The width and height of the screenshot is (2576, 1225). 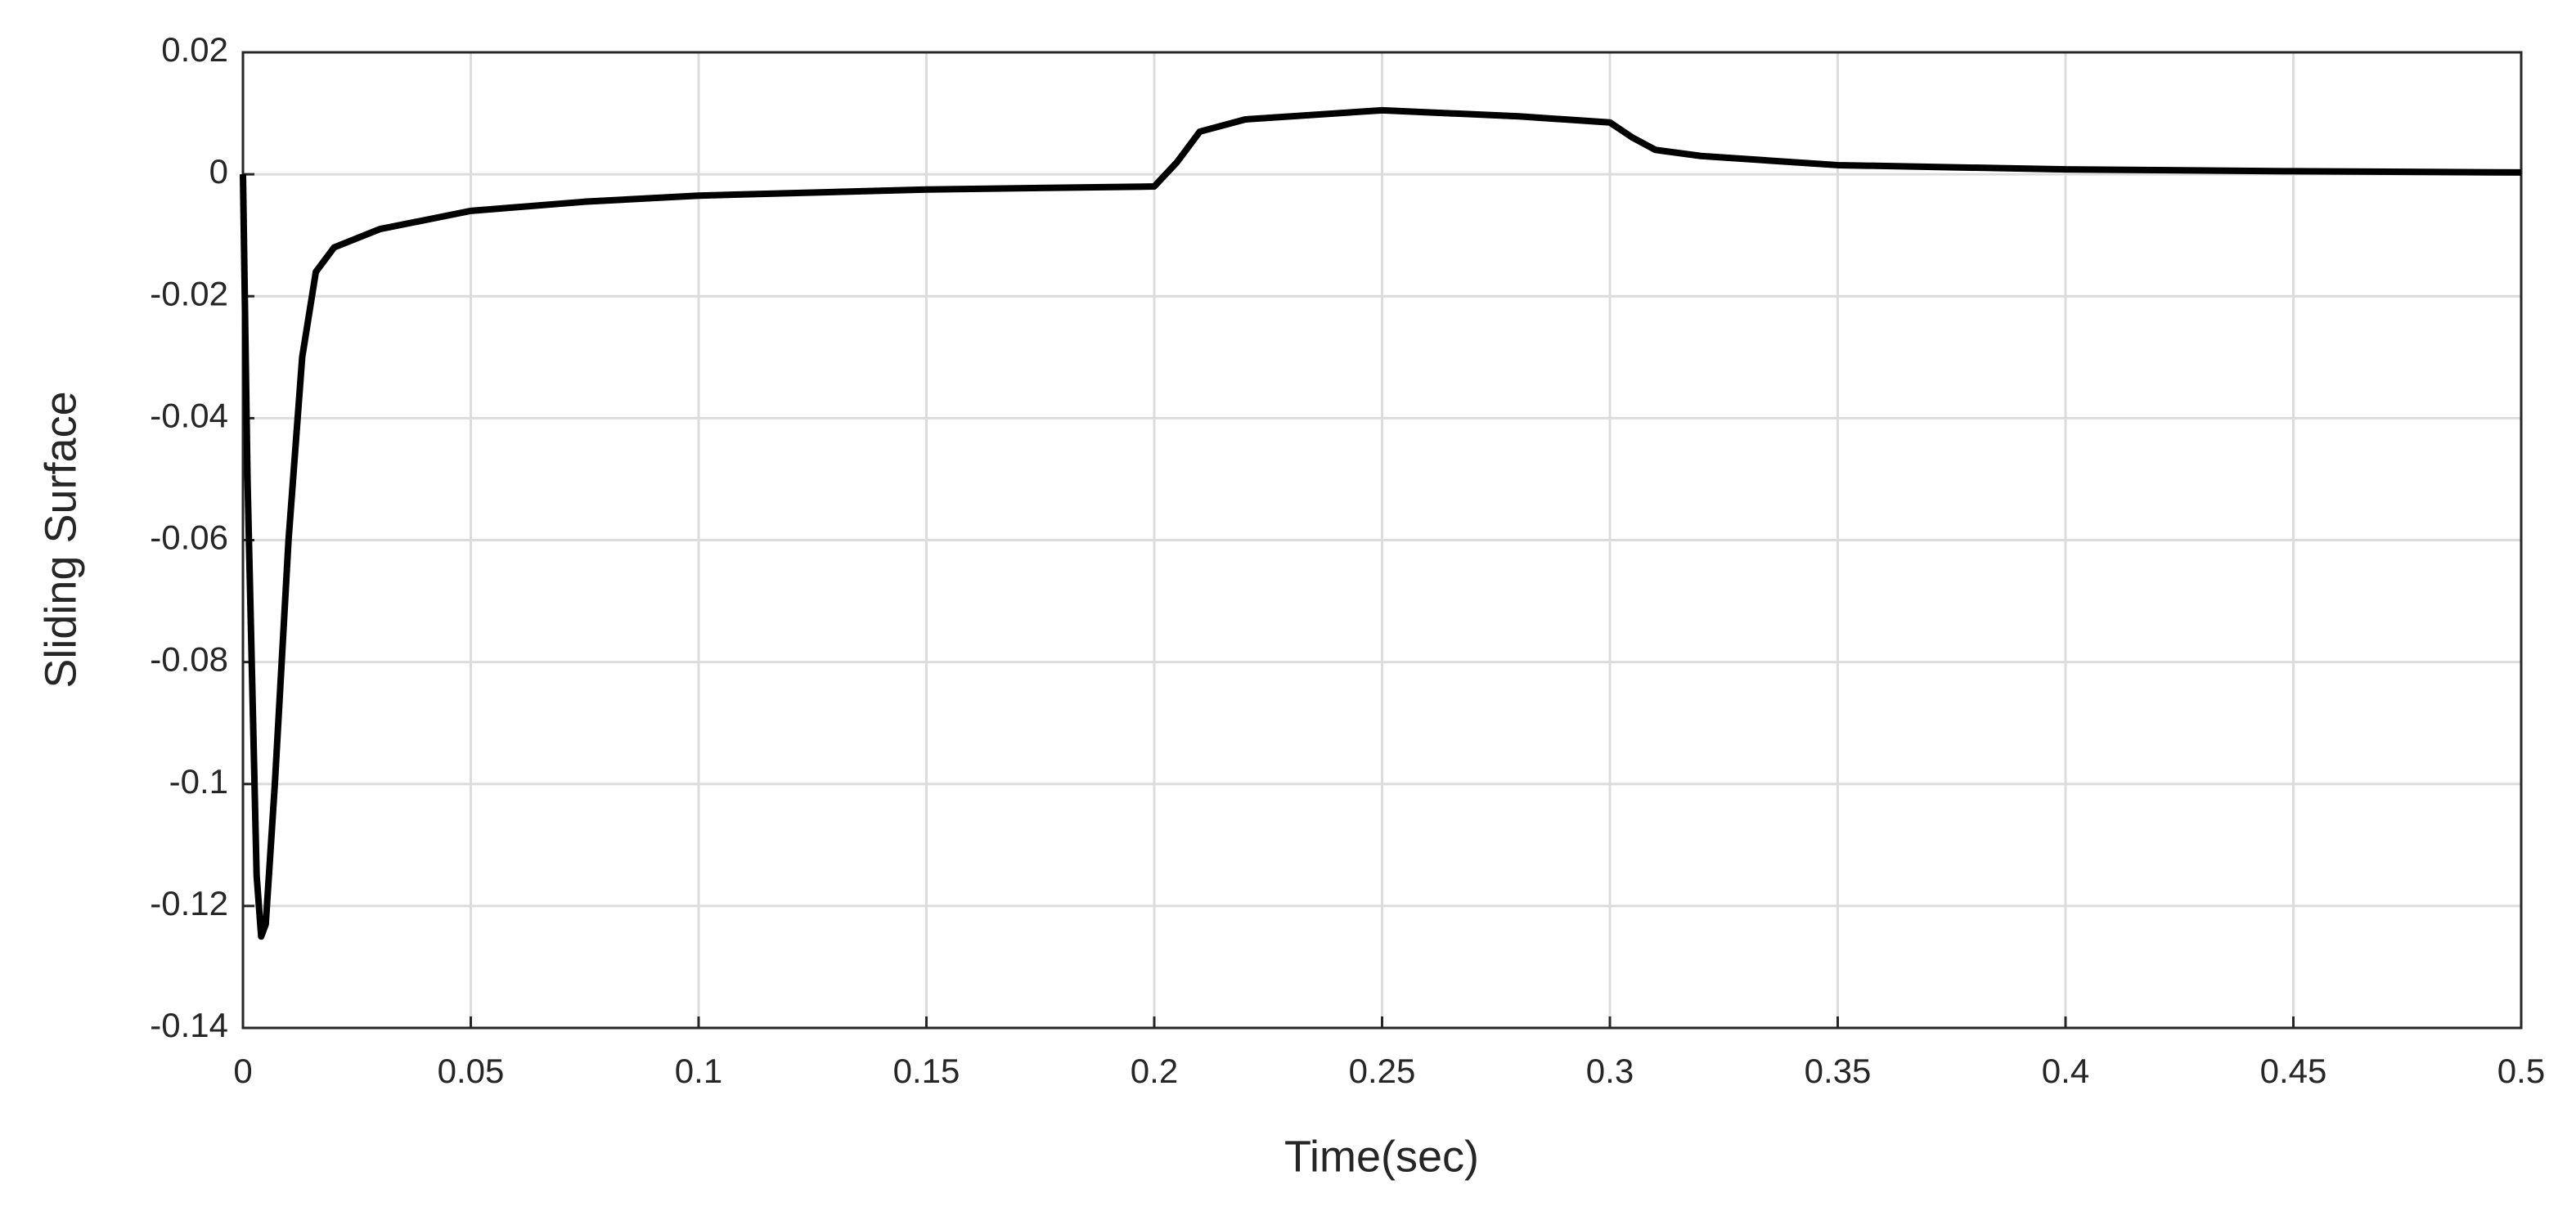 I want to click on y-tick-label: -0.1, so click(x=198, y=781).